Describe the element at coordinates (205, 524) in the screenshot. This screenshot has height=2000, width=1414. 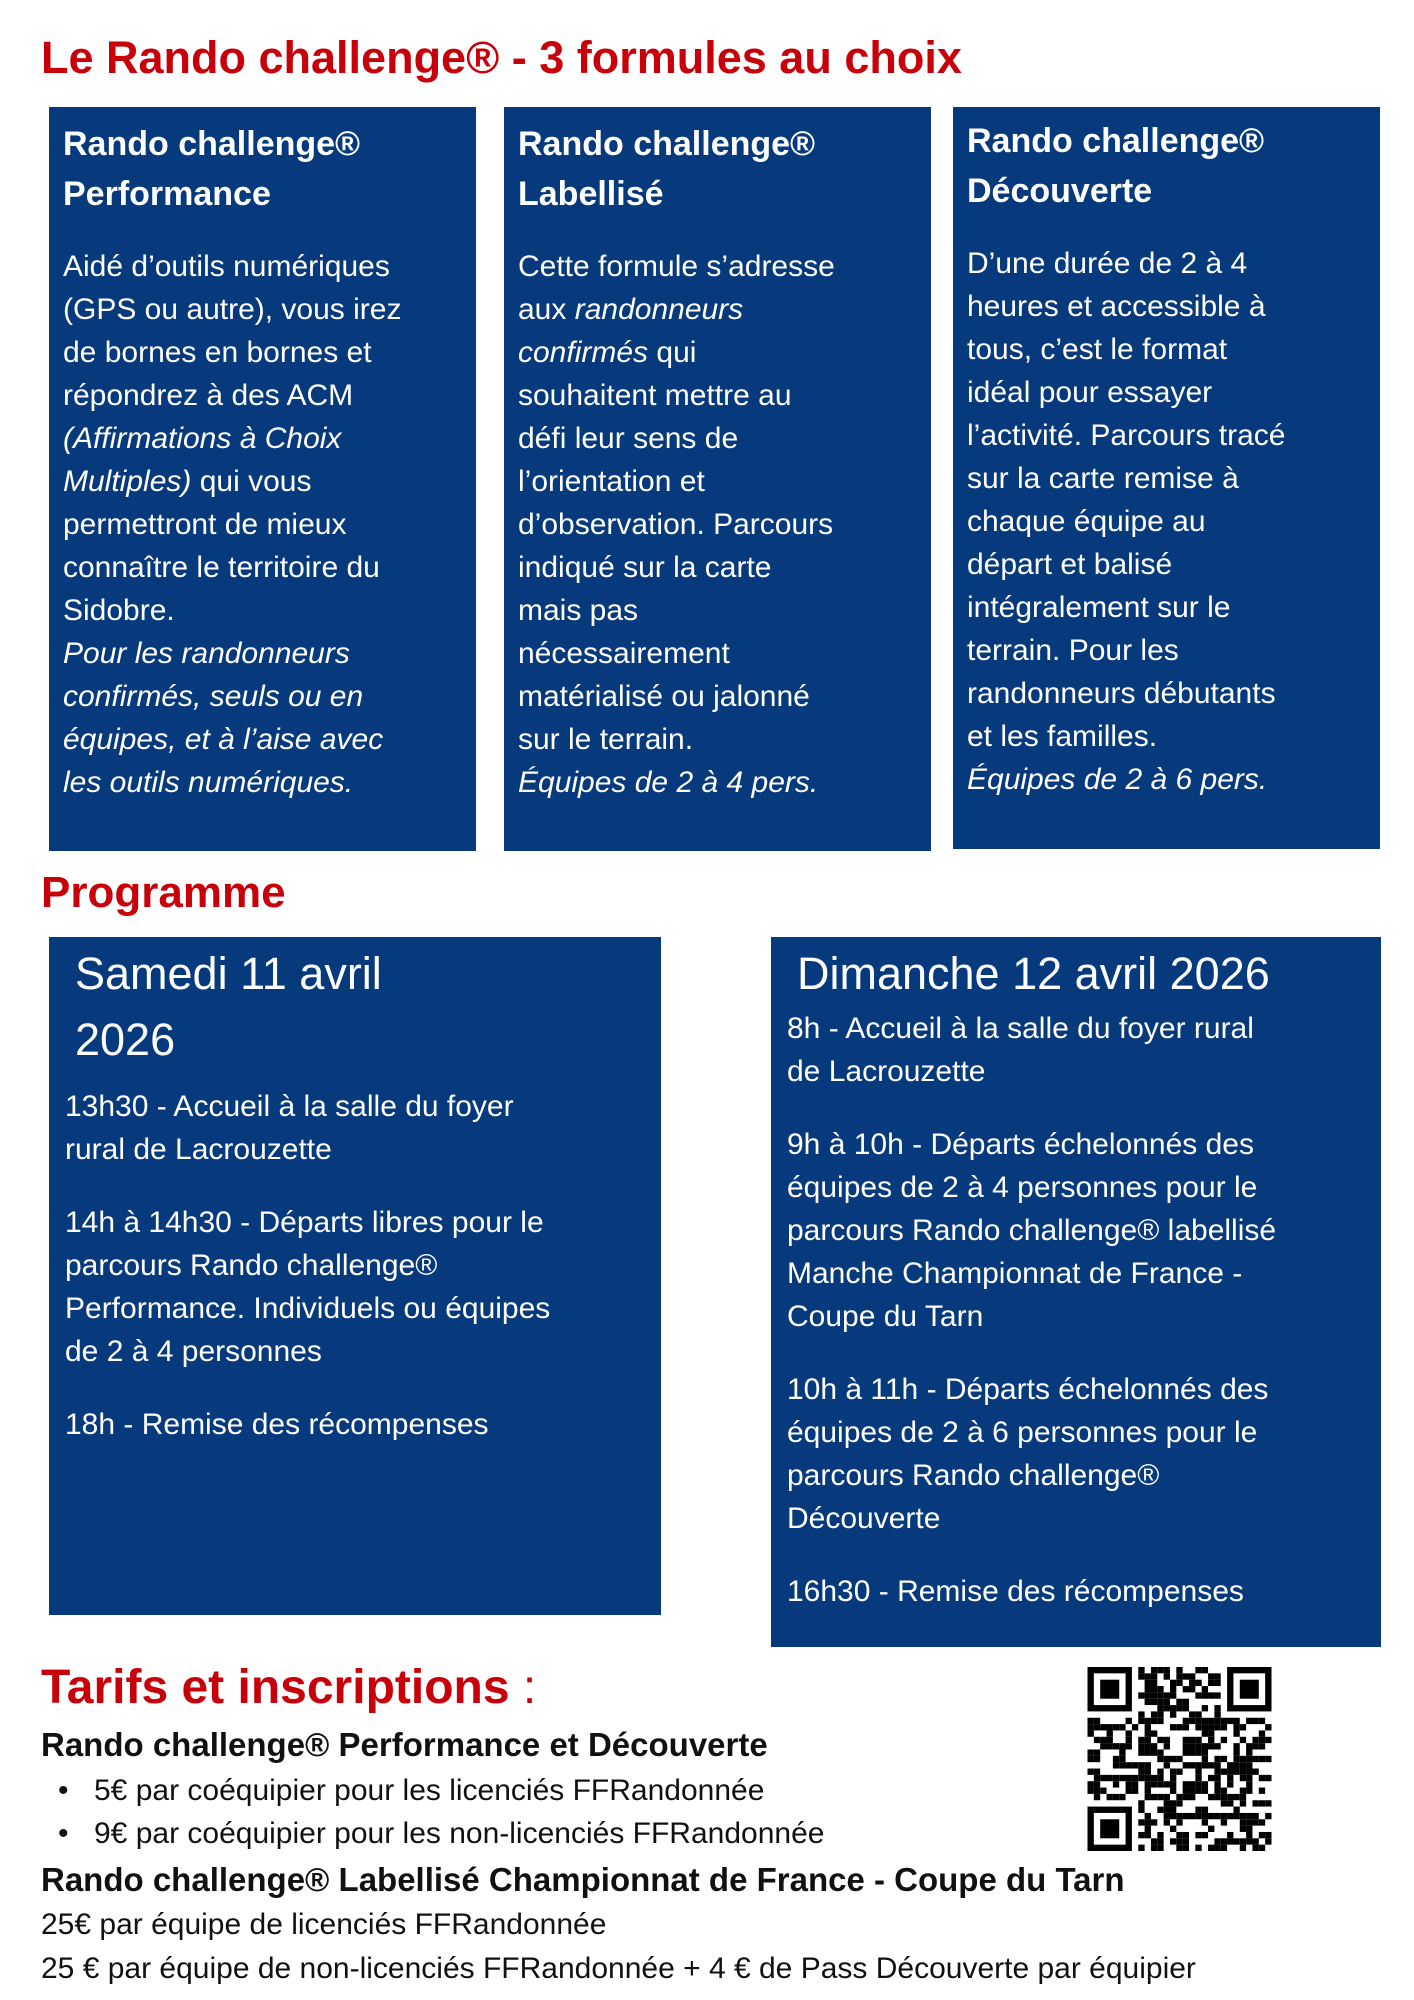
I see `text-segment: permettront de mieux` at that location.